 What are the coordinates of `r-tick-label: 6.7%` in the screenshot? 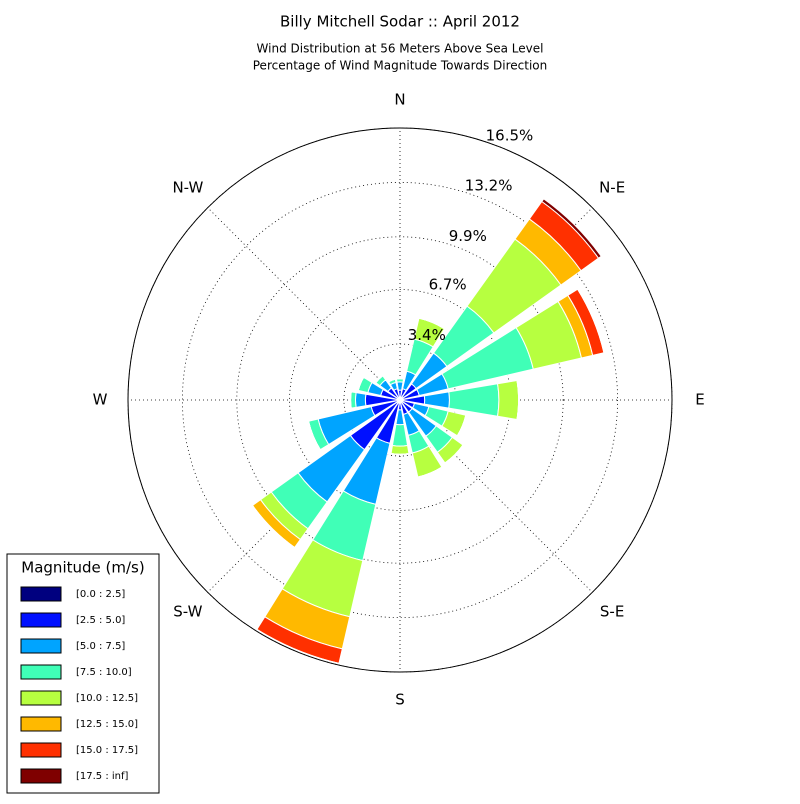 It's located at (448, 285).